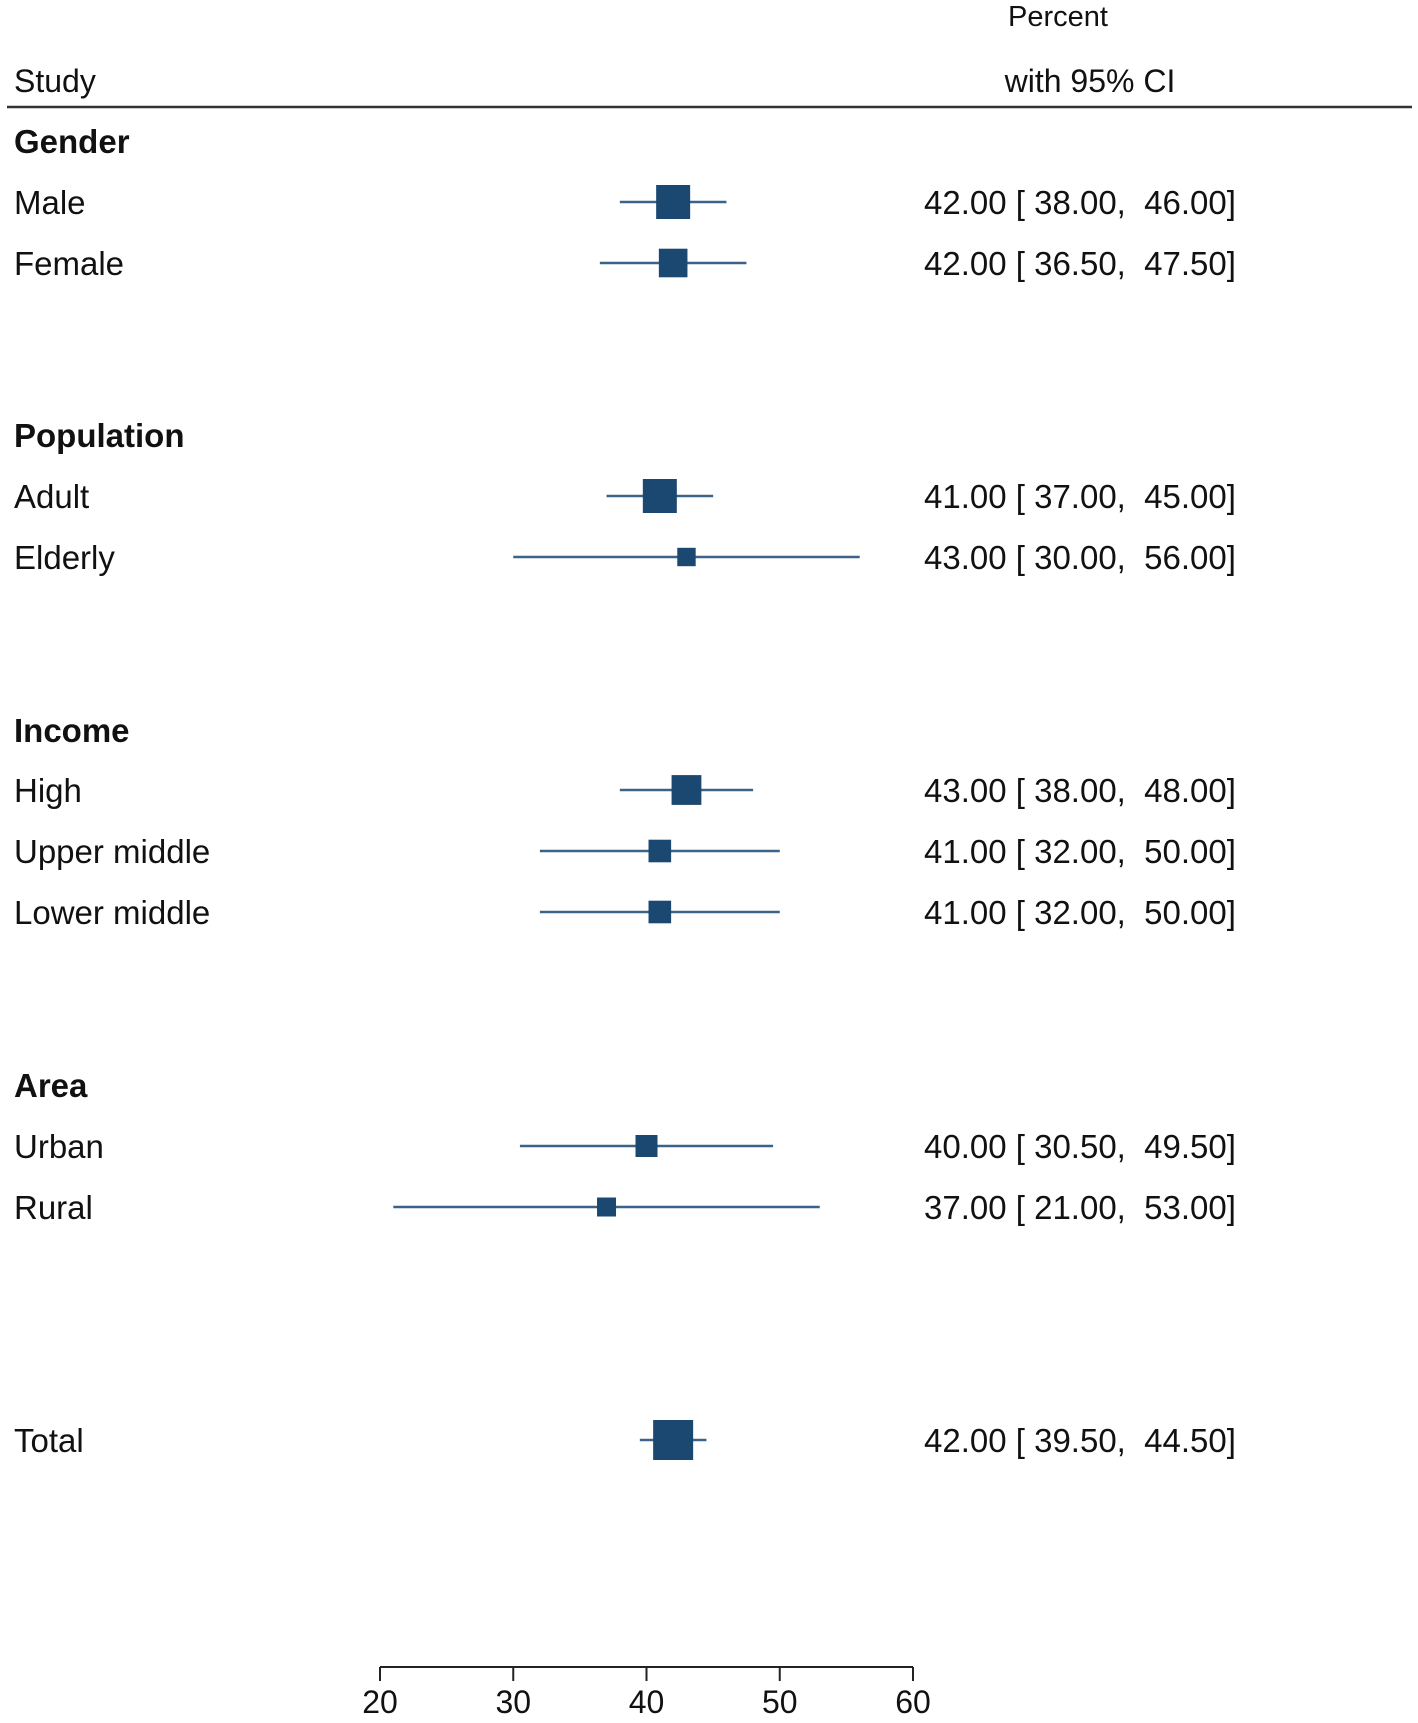 This screenshot has height=1723, width=1418. Describe the element at coordinates (99, 435) in the screenshot. I see `group-heading-population: Population` at that location.